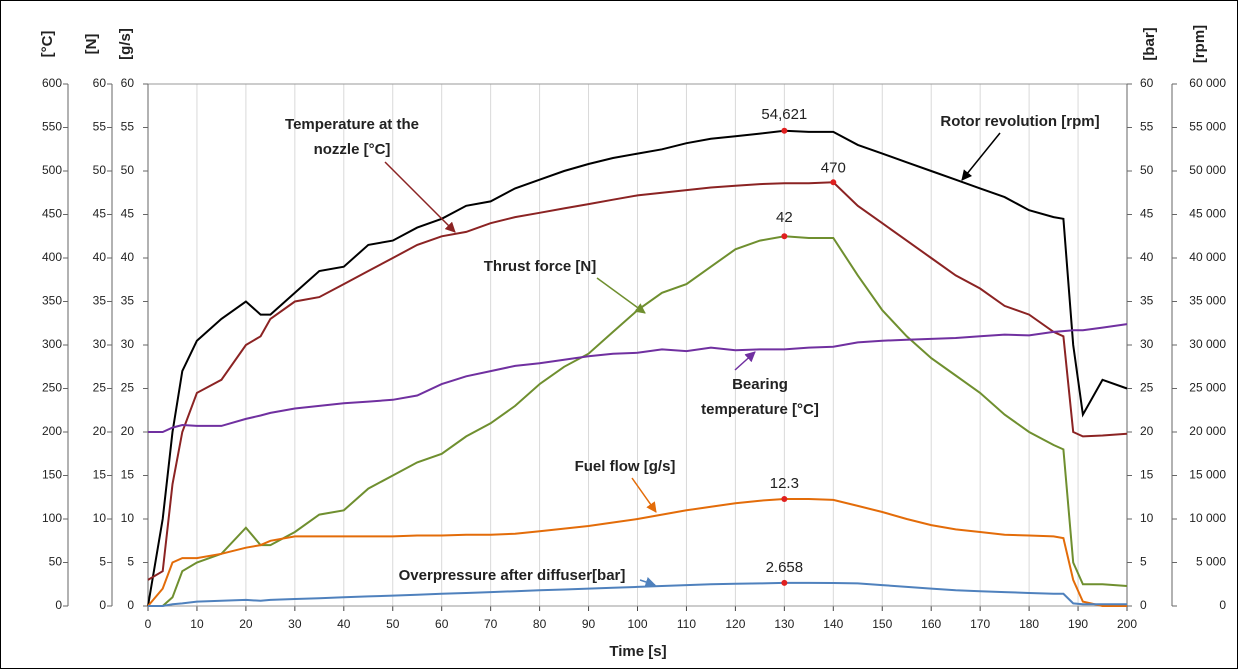 This screenshot has width=1238, height=669. I want to click on y-axis-title: [rpm], so click(1199, 44).